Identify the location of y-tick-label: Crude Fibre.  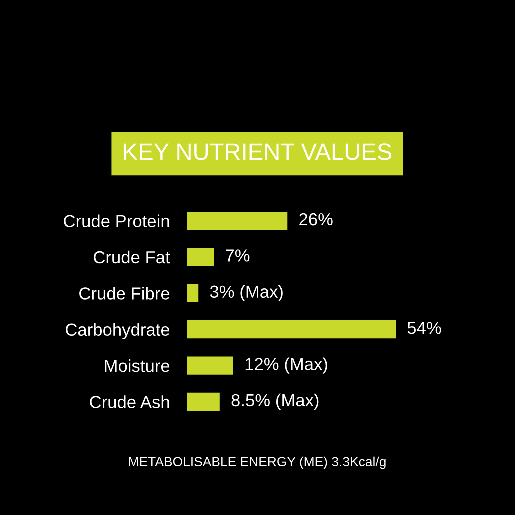
(125, 293).